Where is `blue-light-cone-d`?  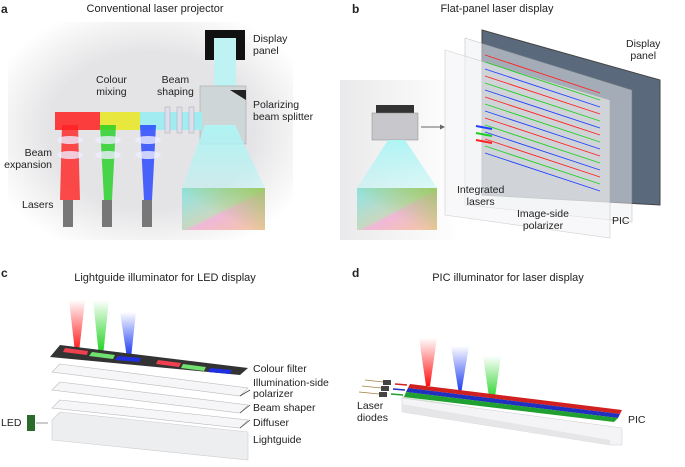
blue-light-cone-d is located at coordinates (460, 370).